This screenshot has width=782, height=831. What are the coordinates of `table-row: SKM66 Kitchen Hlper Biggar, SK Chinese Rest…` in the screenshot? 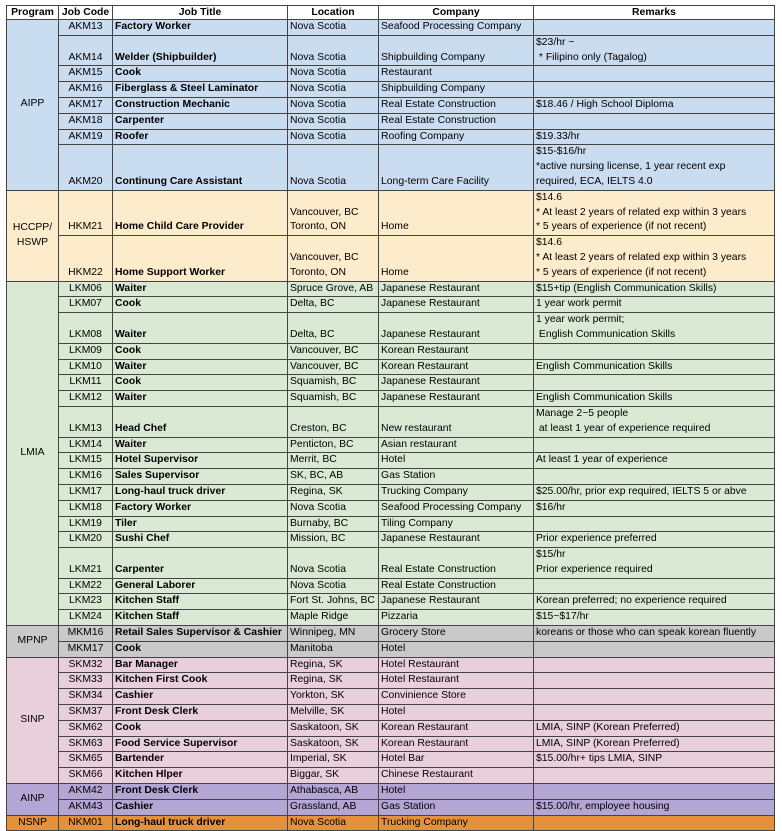 It's located at (390, 776).